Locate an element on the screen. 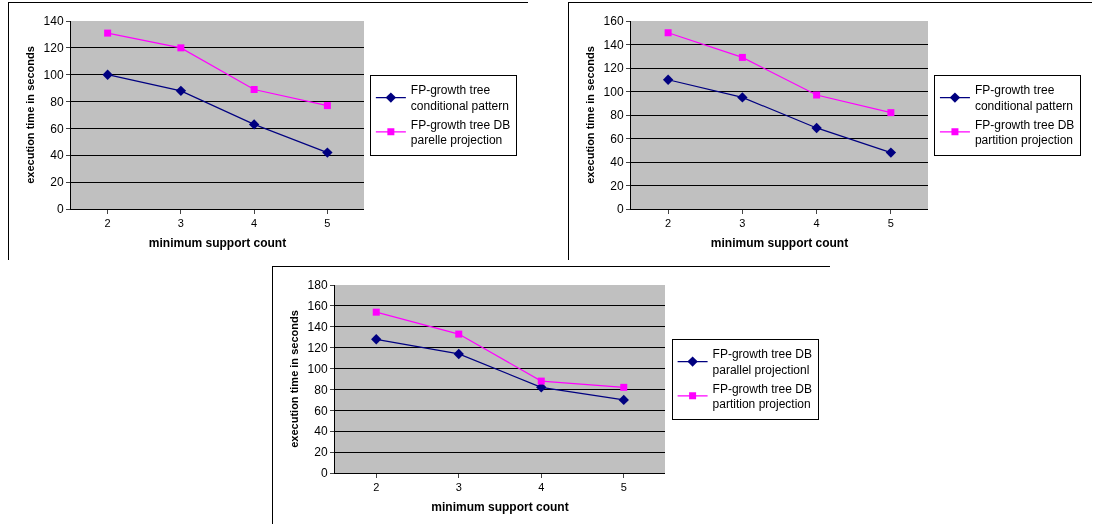  y-tick-label: 180 is located at coordinates (317, 285).